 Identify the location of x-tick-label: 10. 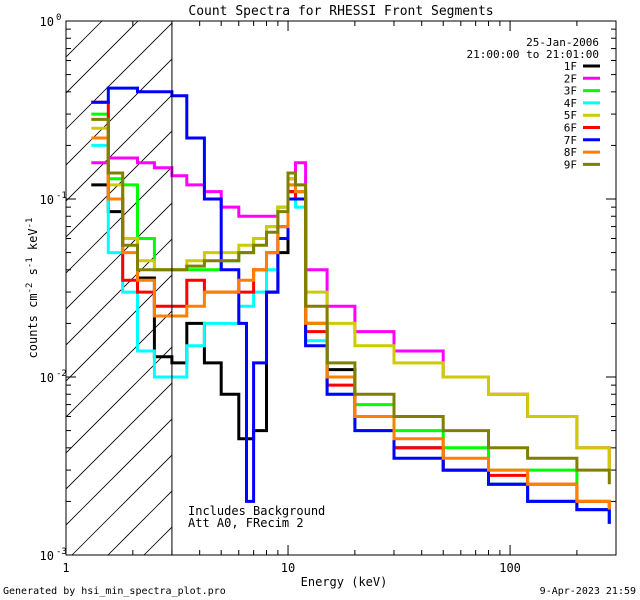
(288, 568).